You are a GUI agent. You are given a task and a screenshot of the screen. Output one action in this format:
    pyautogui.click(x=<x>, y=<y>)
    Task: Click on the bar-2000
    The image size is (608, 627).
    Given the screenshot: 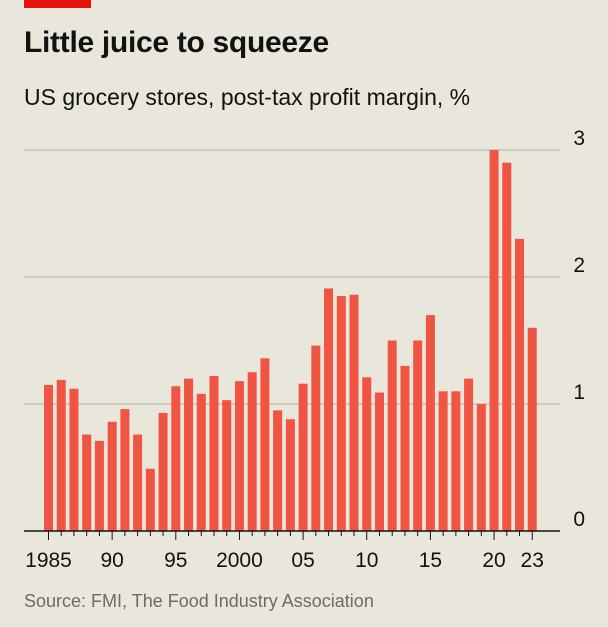 What is the action you would take?
    pyautogui.click(x=239, y=456)
    